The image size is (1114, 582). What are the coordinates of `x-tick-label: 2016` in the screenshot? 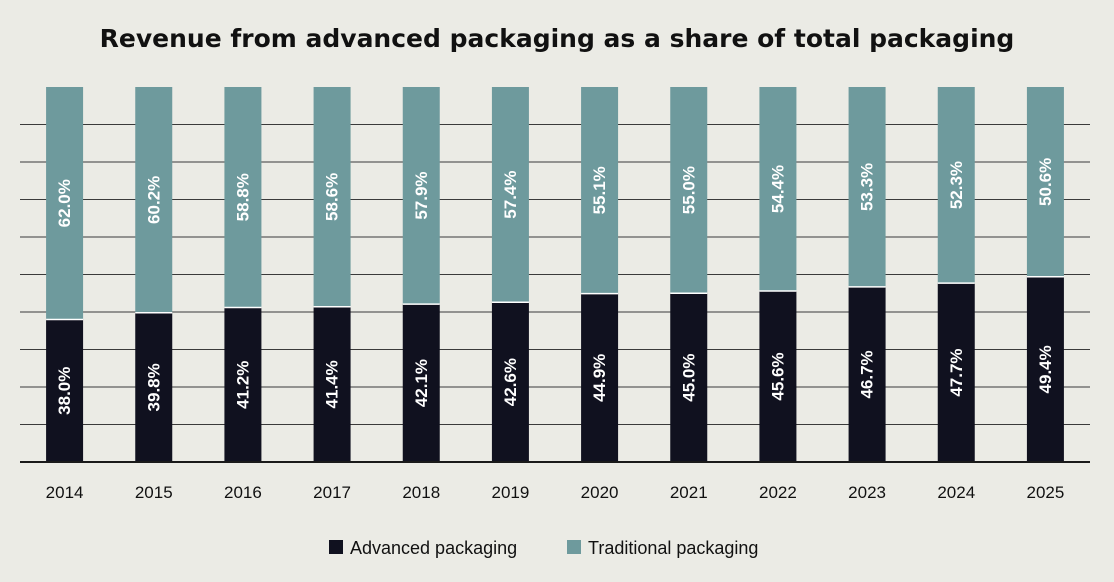 It's located at (243, 492).